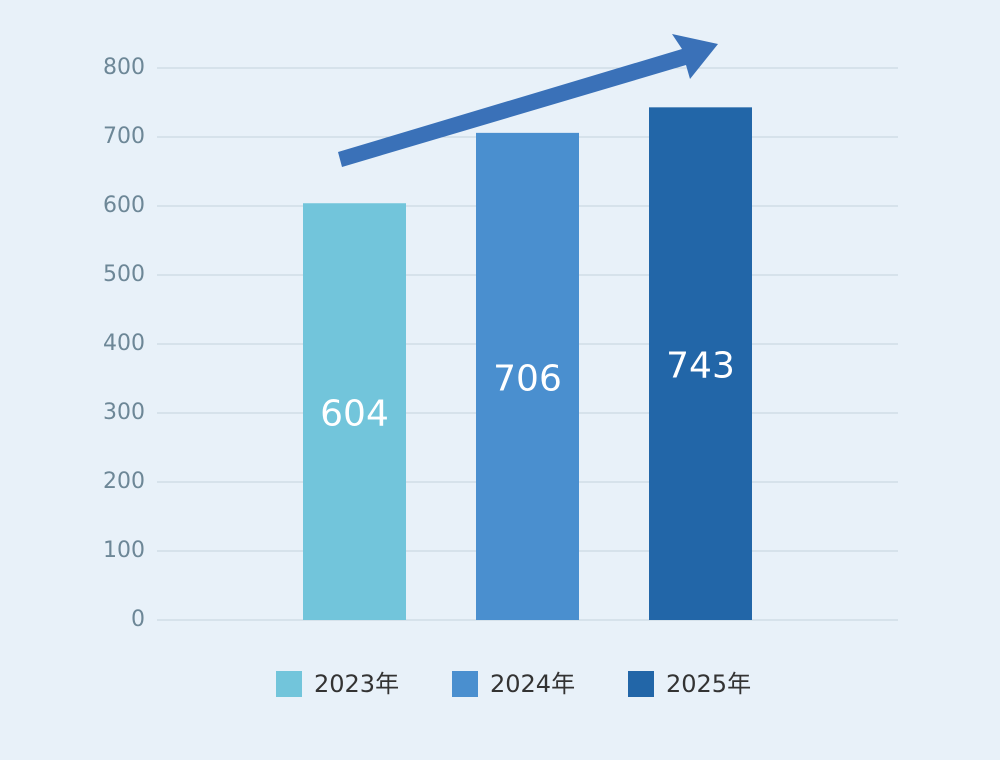 This screenshot has height=760, width=1000. I want to click on legend-label: 2023年, so click(356, 684).